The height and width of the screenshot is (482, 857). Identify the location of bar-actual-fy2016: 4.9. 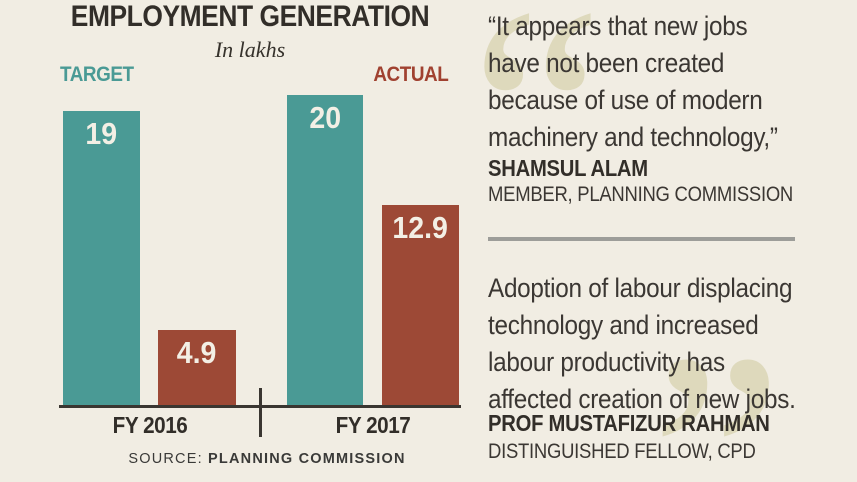
(197, 368).